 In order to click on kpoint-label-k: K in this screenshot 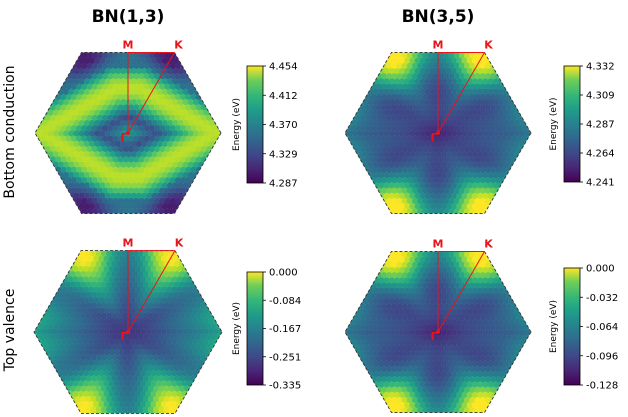, I will do `click(178, 44)`.